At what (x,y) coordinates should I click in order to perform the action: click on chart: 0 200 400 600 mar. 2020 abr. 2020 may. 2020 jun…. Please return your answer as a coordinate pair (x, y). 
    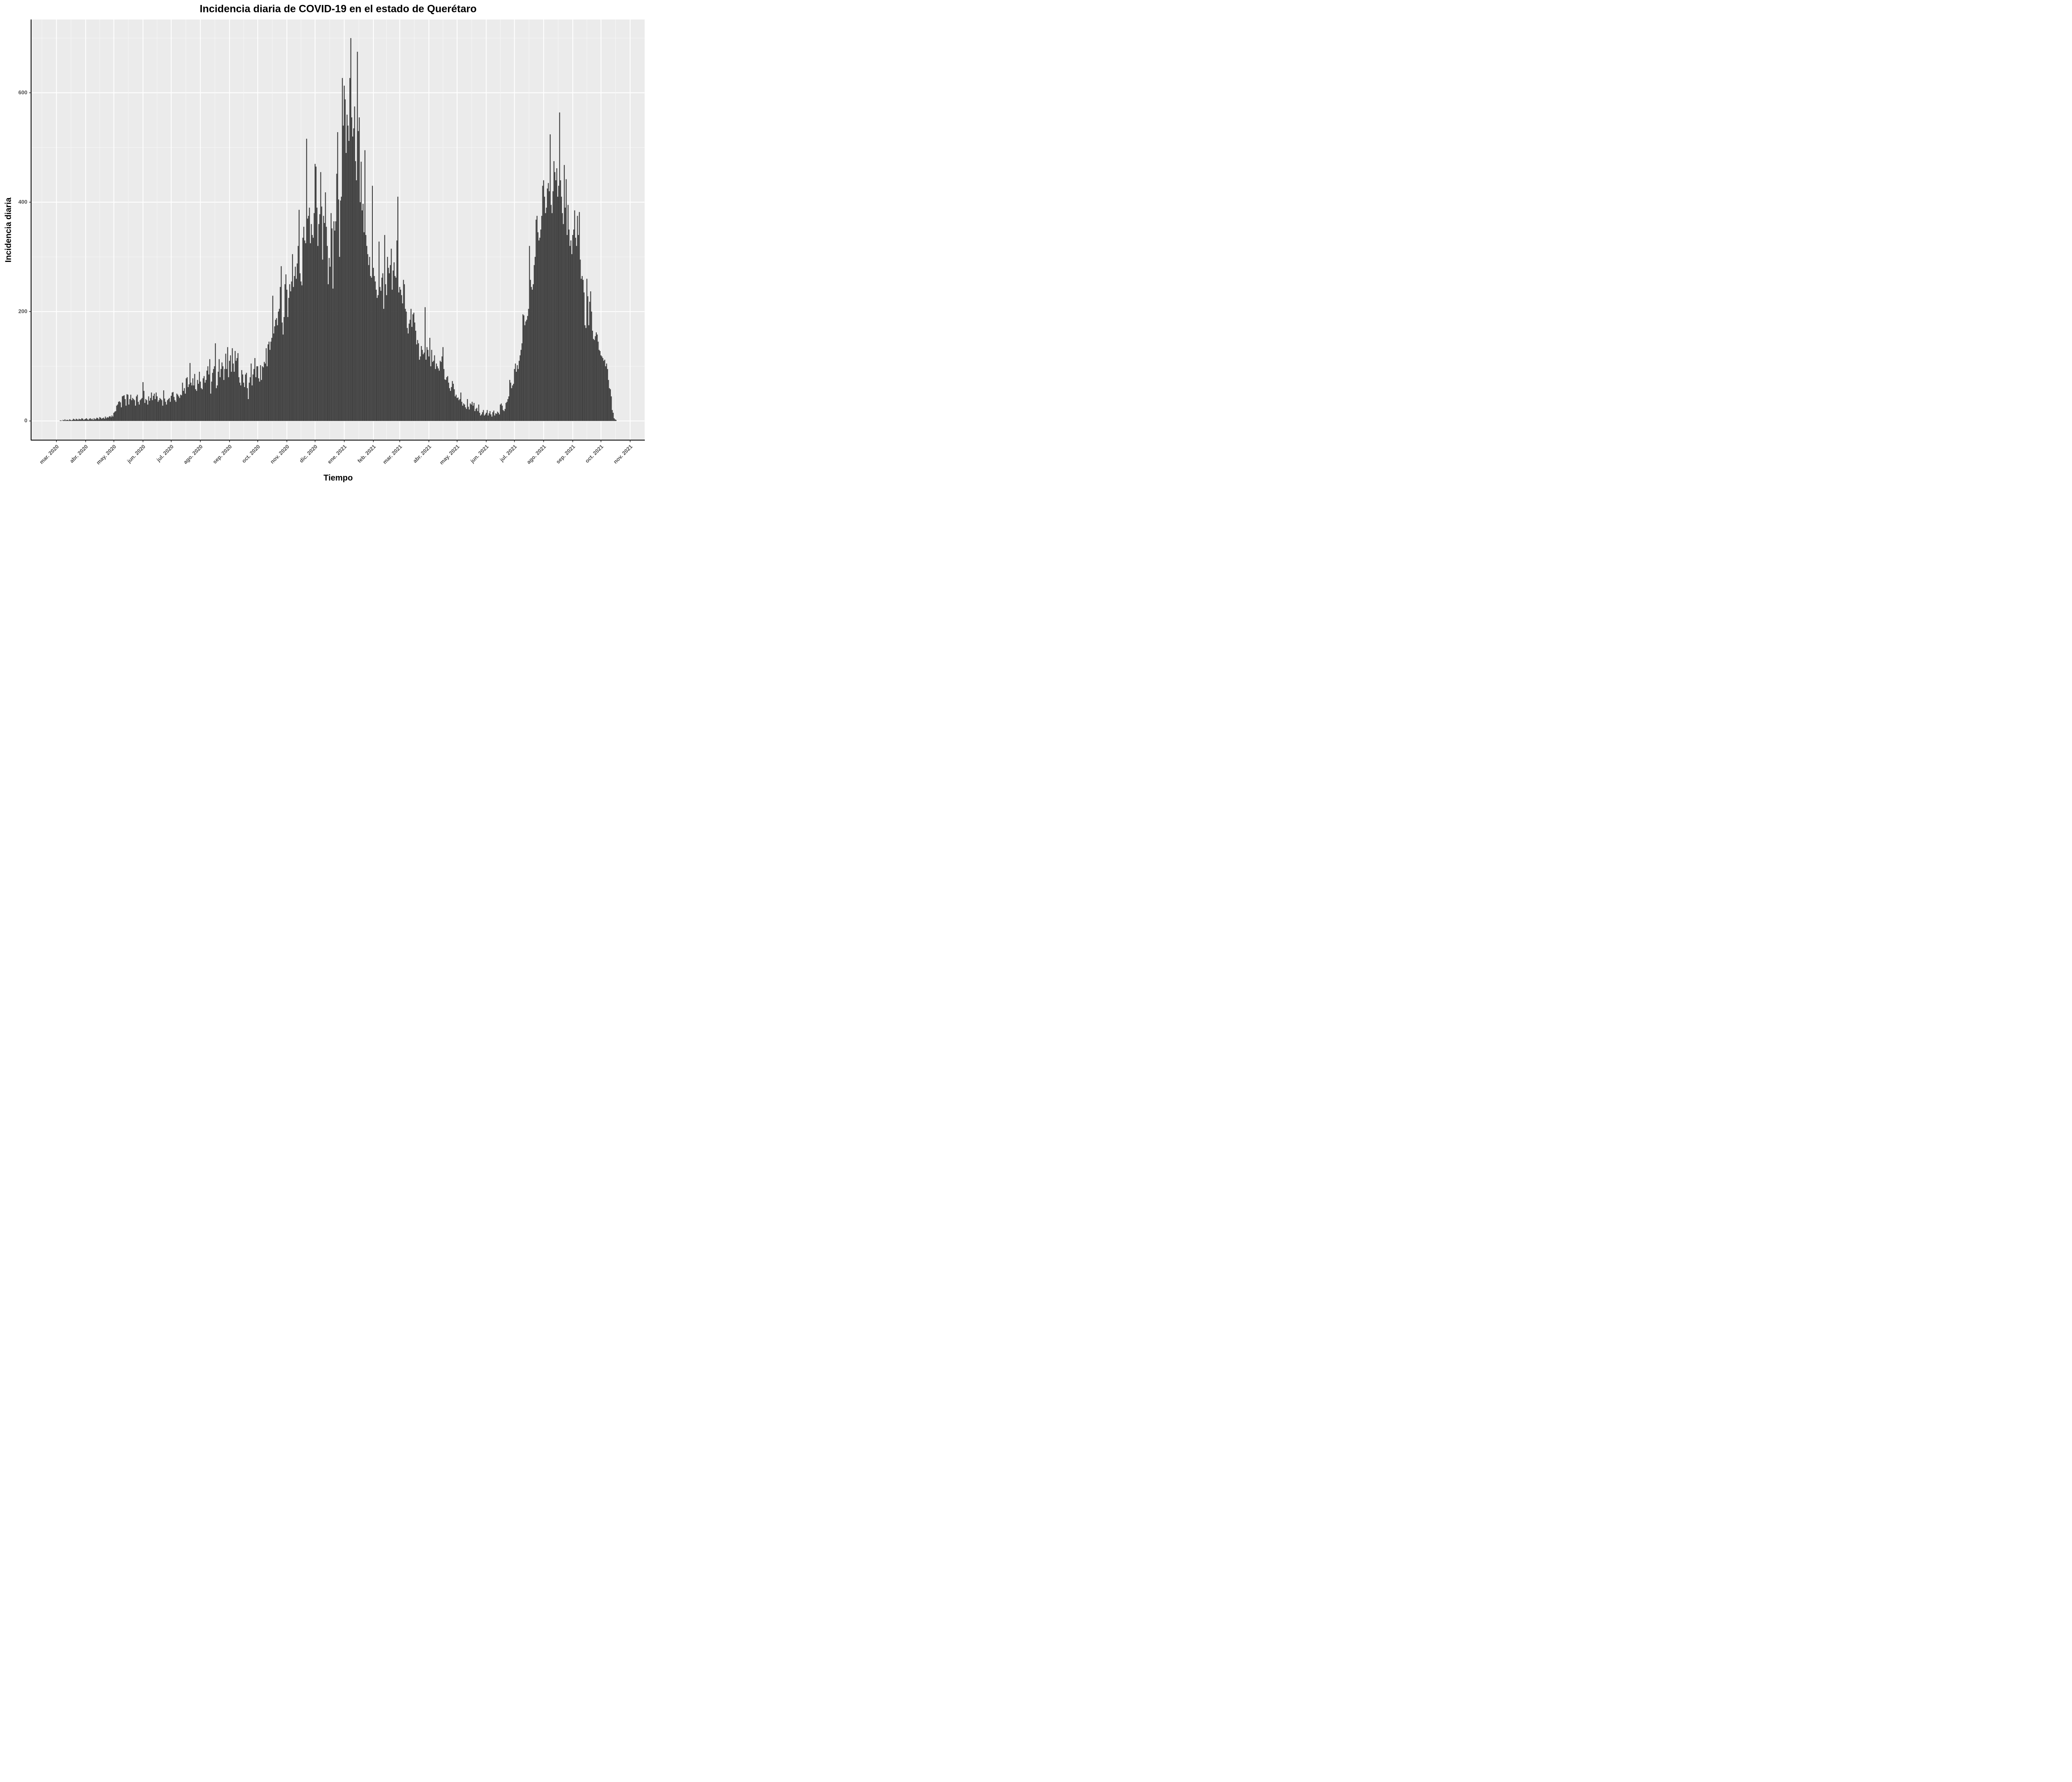
    Looking at the image, I should click on (324, 242).